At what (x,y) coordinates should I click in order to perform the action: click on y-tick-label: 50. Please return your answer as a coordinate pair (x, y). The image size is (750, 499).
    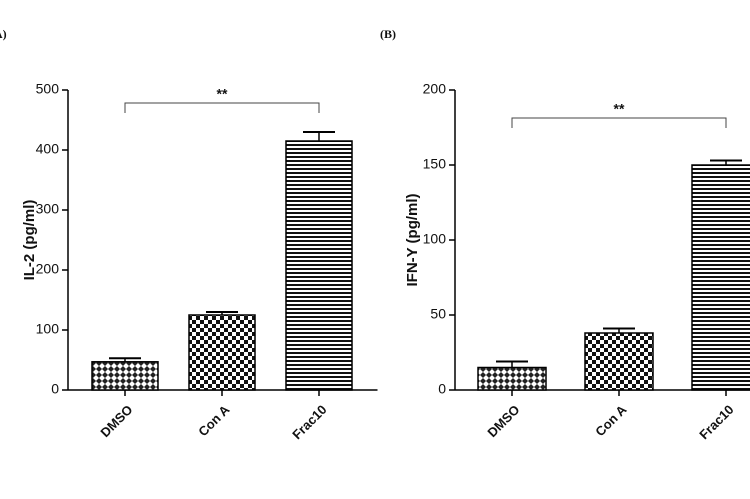
    Looking at the image, I should click on (438, 314).